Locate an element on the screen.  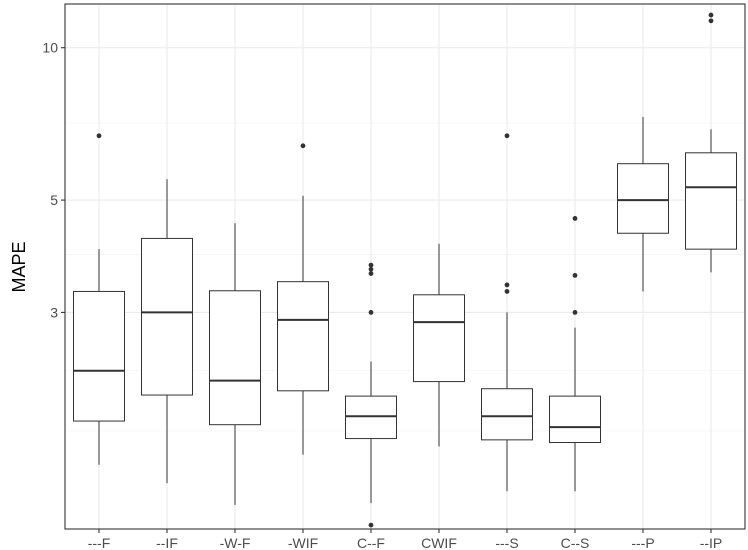
x-axis: ---F --IF -W-F -WIF C--F CWIF ---S C--S ---P --IP is located at coordinates (405, 539).